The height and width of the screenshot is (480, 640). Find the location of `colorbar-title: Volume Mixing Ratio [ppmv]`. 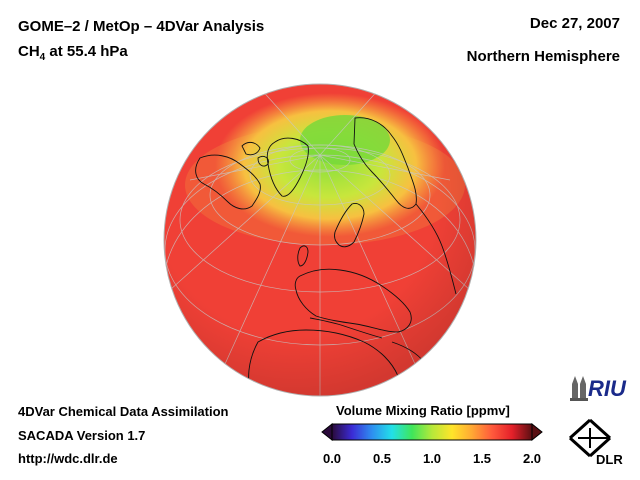

colorbar-title: Volume Mixing Ratio [ppmv] is located at coordinates (423, 410).